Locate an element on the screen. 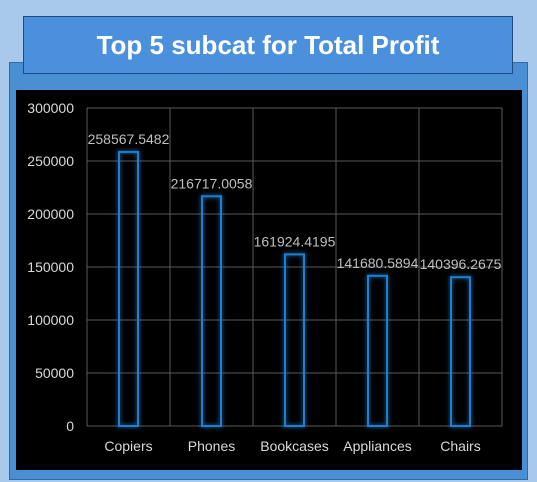 This screenshot has width=537, height=482. data-label: 258567.5482 is located at coordinates (129, 139).